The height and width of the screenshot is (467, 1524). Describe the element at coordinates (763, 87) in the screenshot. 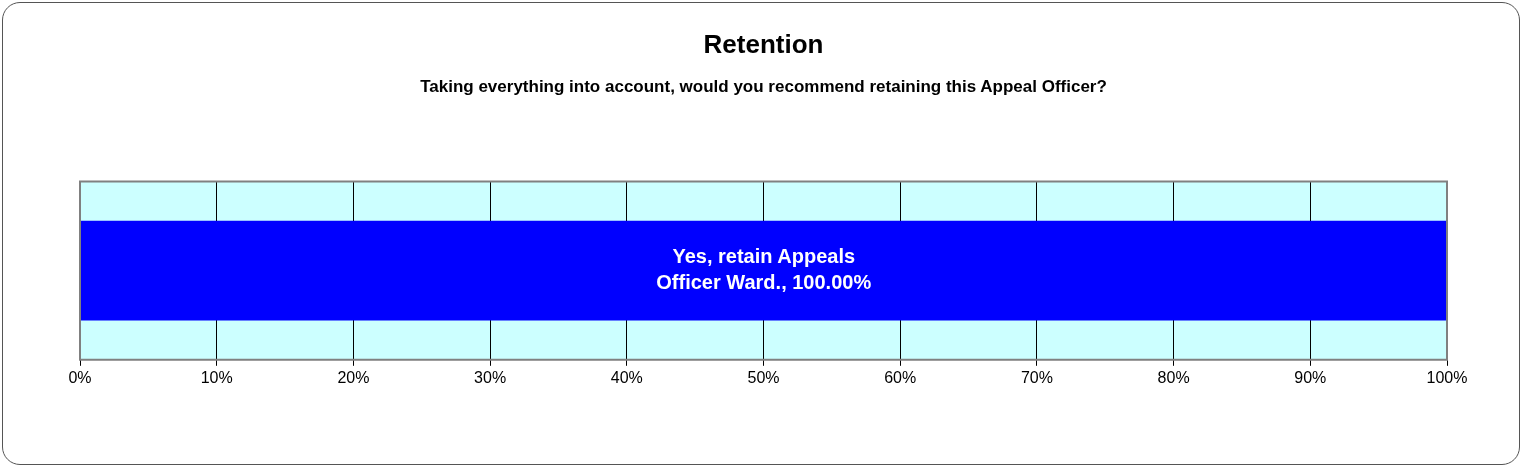

I see `chart-subtitle: Taking everything into account, would you recommend retaining this Appeal Officer?` at that location.